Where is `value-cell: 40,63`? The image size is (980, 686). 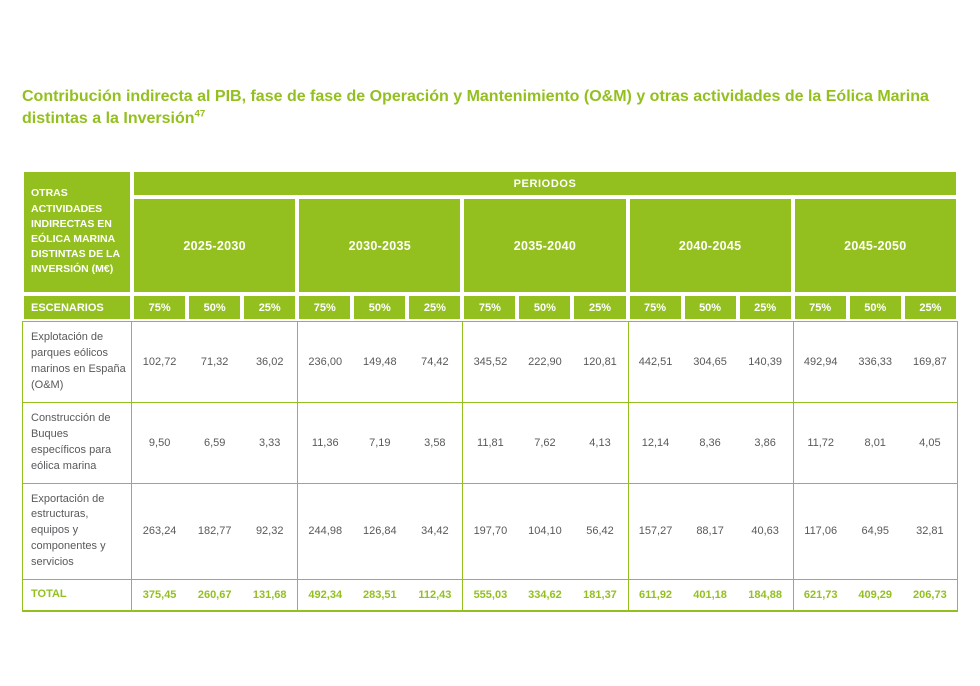
value-cell: 40,63 is located at coordinates (765, 531).